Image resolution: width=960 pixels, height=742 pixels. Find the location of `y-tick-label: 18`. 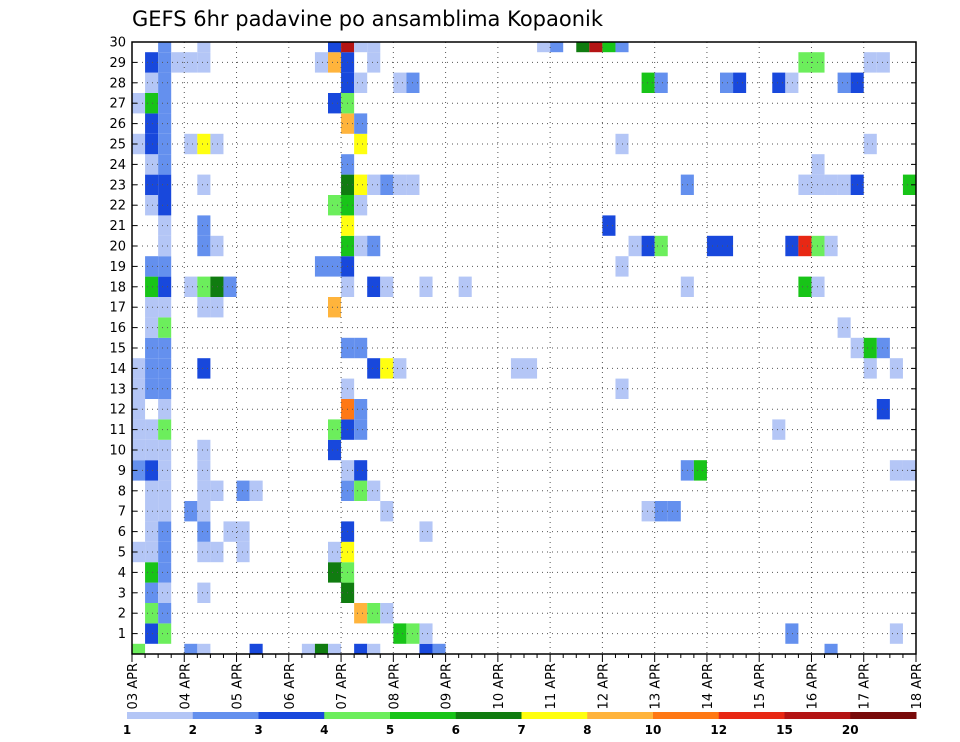

y-tick-label: 18 is located at coordinates (117, 287).